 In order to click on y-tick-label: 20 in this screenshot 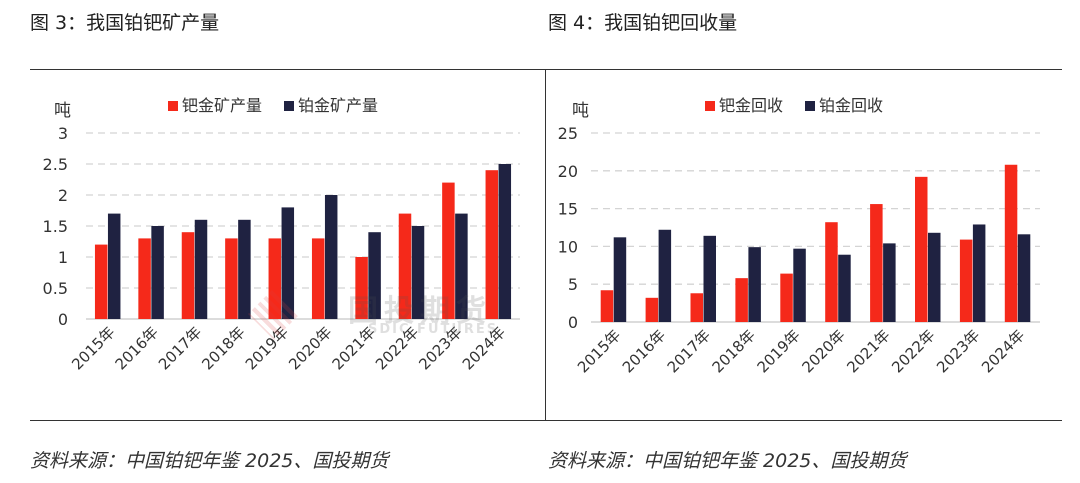, I will do `click(568, 171)`.